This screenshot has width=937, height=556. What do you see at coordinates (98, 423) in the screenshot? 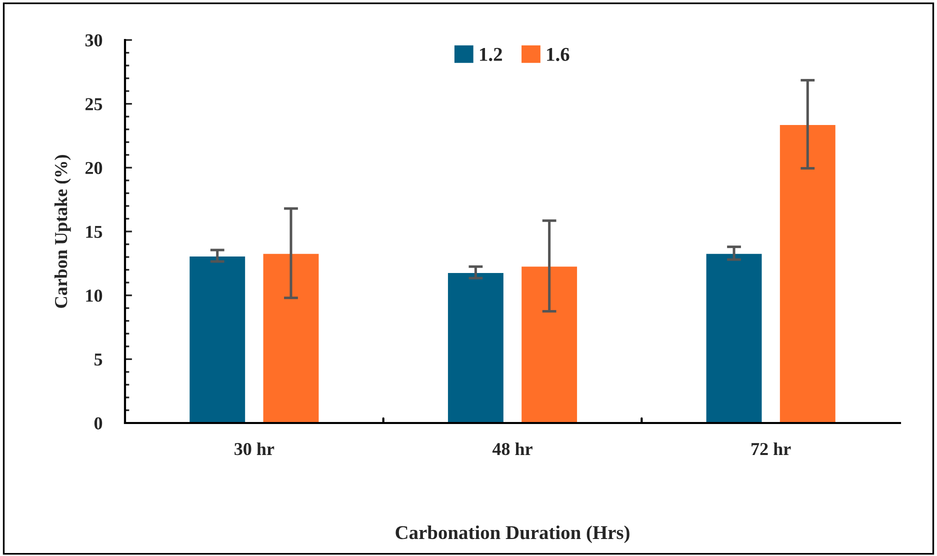
I see `y-tick-label: 0` at bounding box center [98, 423].